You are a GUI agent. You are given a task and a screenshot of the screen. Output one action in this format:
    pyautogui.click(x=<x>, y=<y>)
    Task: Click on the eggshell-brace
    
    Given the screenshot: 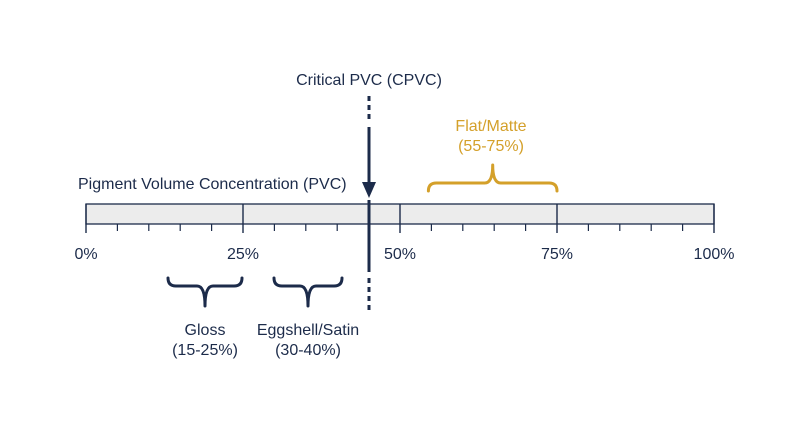 What is the action you would take?
    pyautogui.click(x=308, y=292)
    